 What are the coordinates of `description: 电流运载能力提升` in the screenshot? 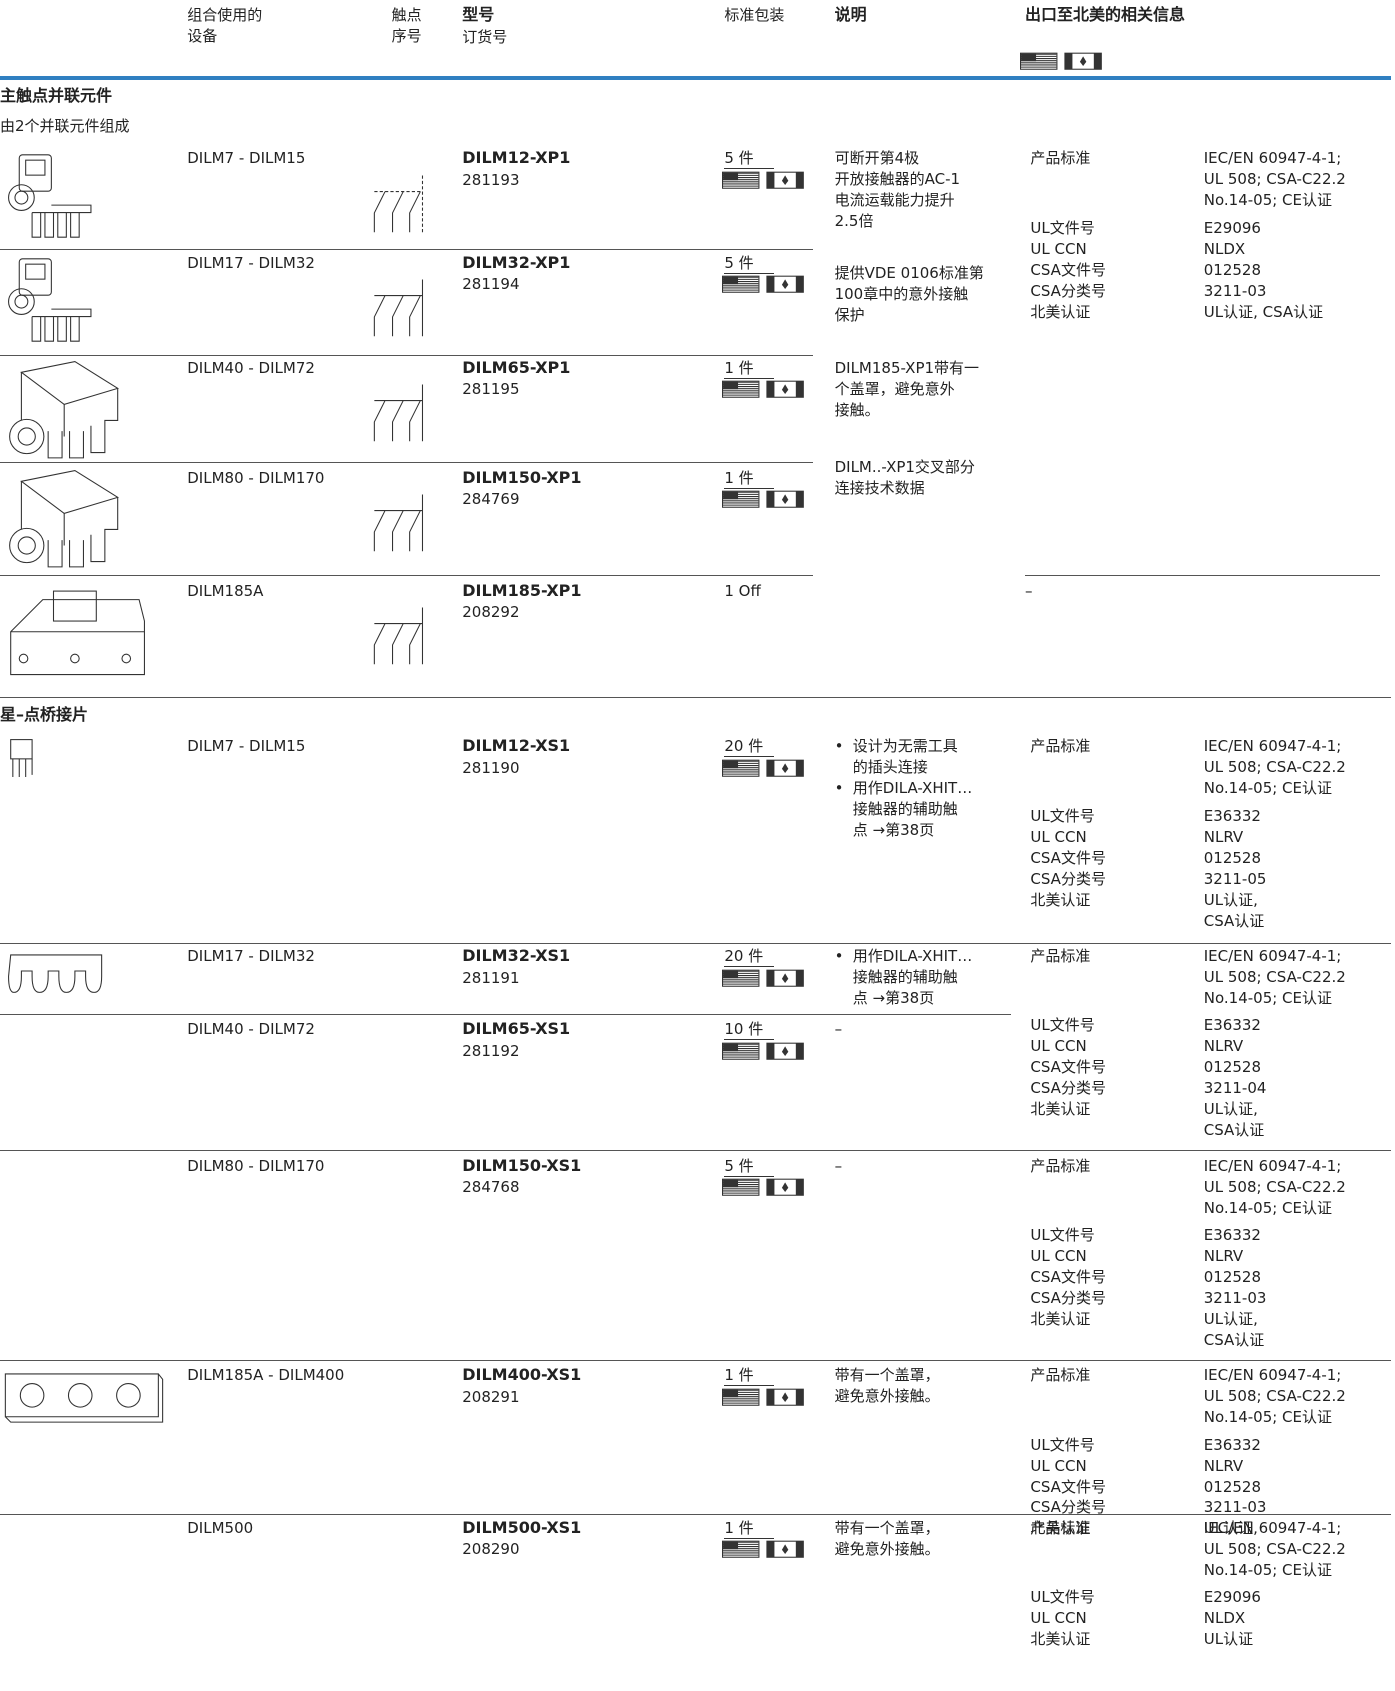 It's located at (894, 200).